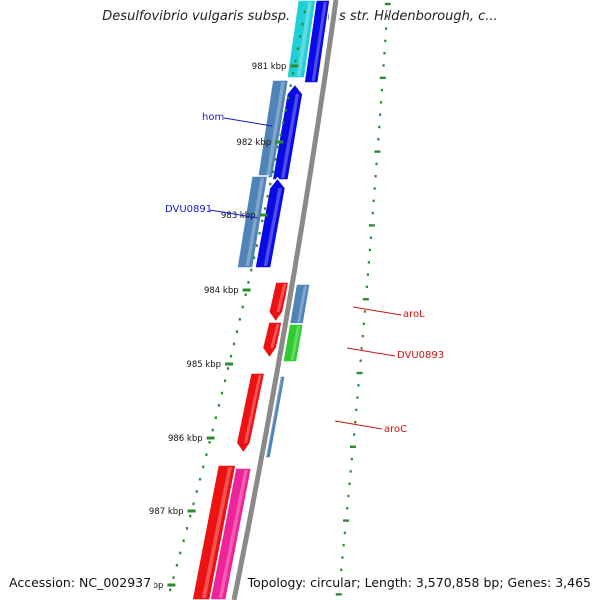  I want to click on gene-label-text: aroL, so click(414, 314).